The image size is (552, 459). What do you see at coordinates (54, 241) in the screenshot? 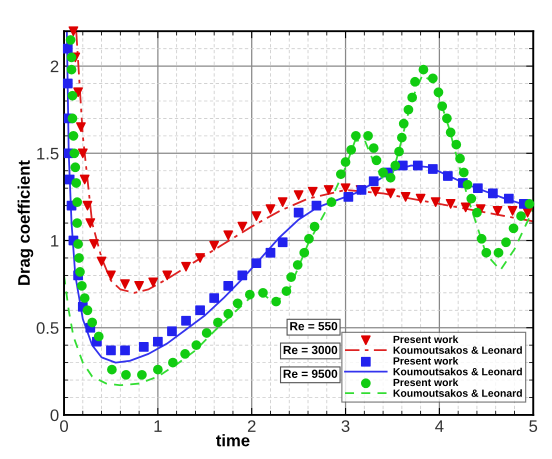
I see `y-tick-label: 1` at bounding box center [54, 241].